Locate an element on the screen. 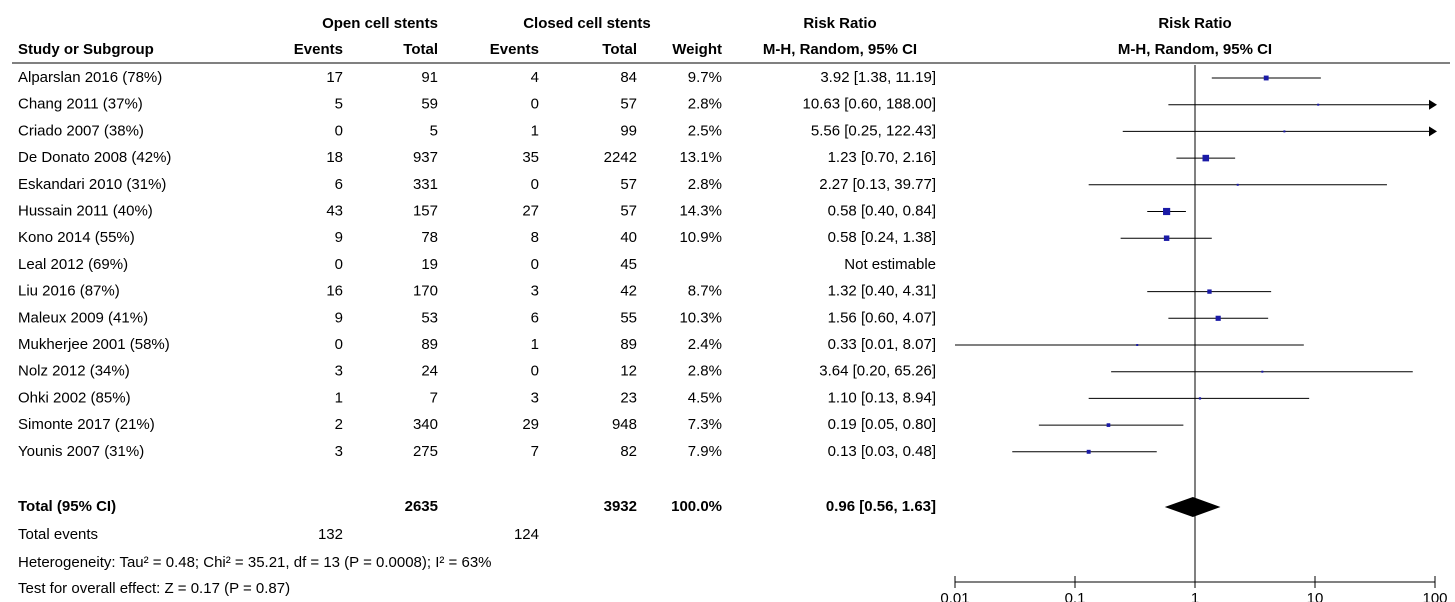  study-name: Liu 2016 (87%) is located at coordinates (69, 291).